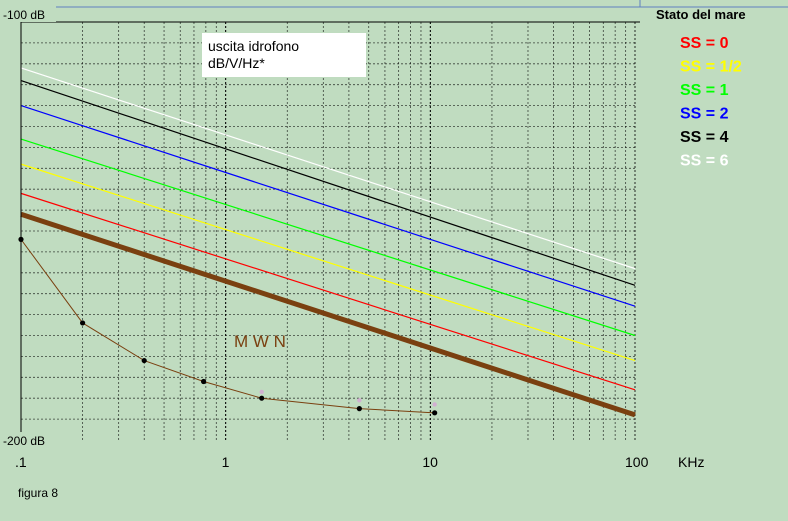  I want to click on legend-entry-5: SS = 6, so click(704, 161).